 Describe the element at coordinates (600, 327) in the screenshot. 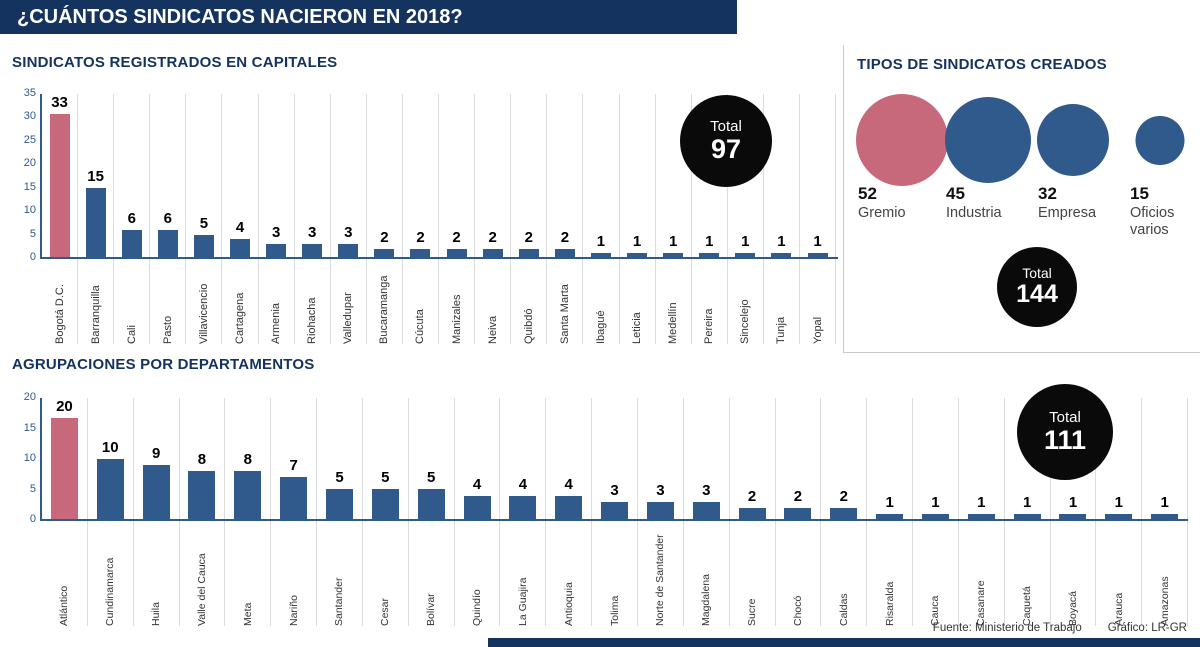

I see `bar-category-label: Ibagué` at that location.